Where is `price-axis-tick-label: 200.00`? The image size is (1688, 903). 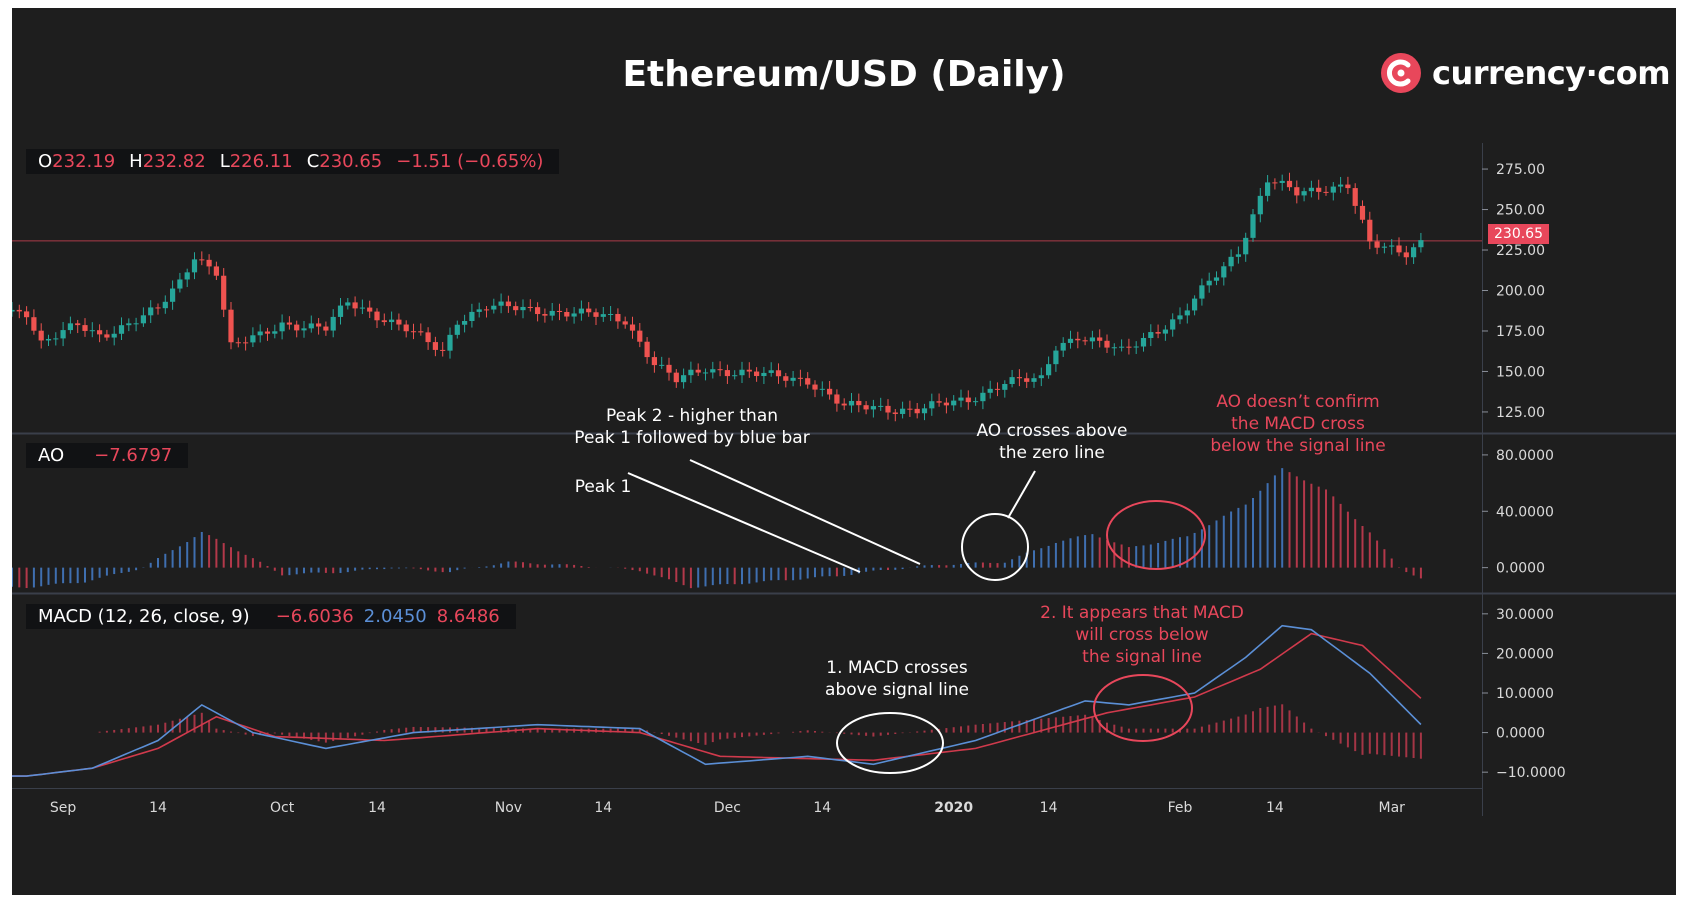 price-axis-tick-label: 200.00 is located at coordinates (1520, 292).